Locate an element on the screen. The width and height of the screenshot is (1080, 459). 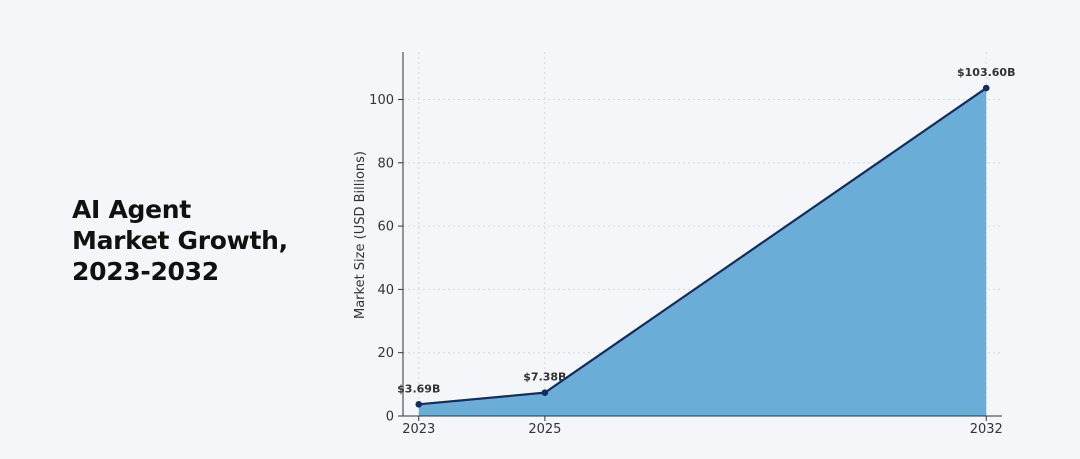
y-tick-label: 80 is located at coordinates (385, 163).